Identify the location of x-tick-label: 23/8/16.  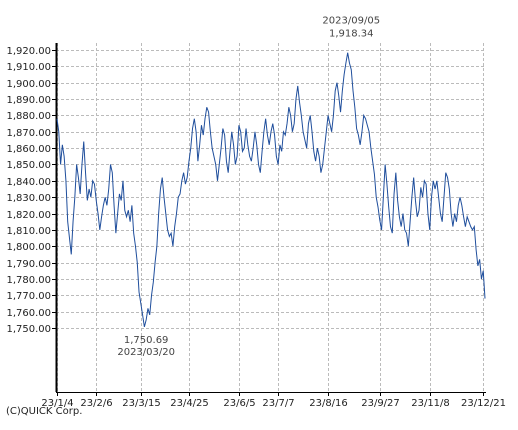
(328, 403).